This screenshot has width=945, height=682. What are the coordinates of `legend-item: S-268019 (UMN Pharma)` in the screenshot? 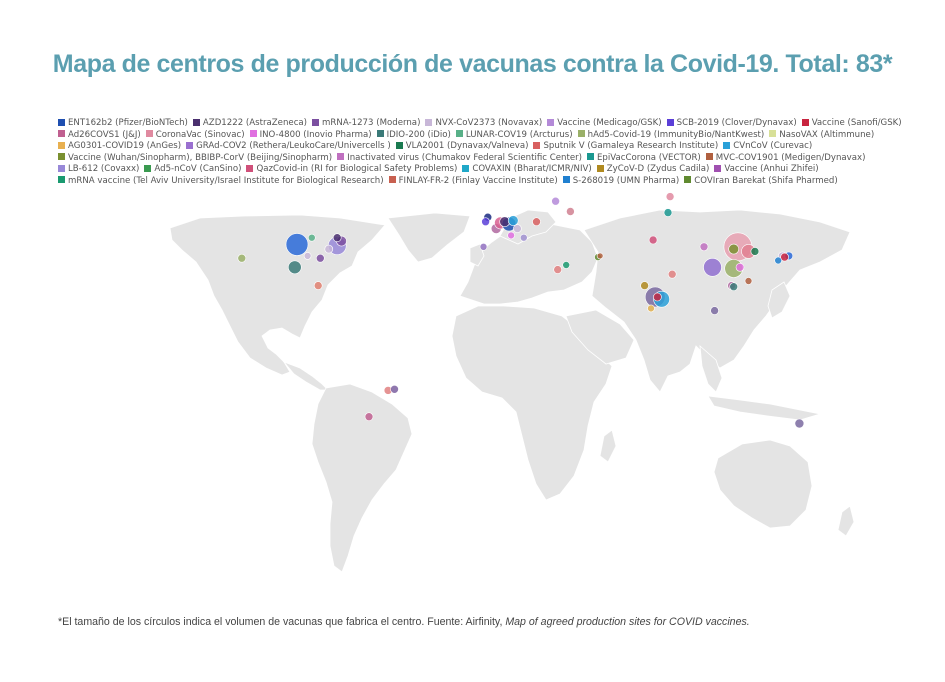 It's located at (620, 182).